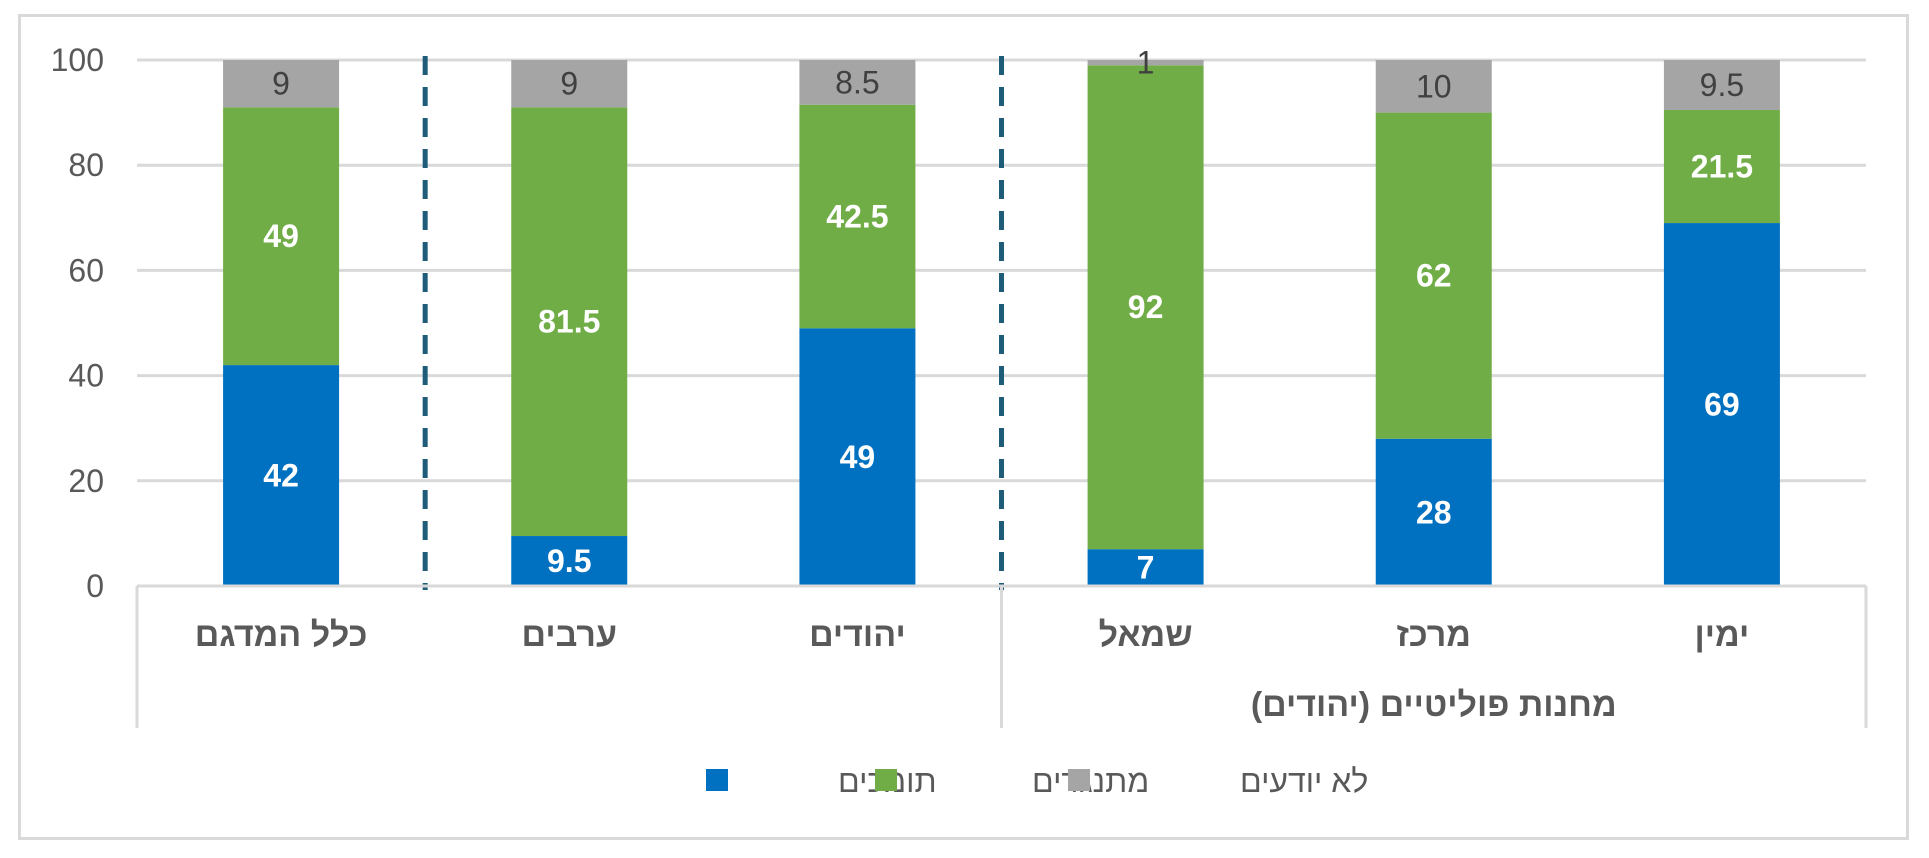  I want to click on data-label: 81.5, so click(569, 322).